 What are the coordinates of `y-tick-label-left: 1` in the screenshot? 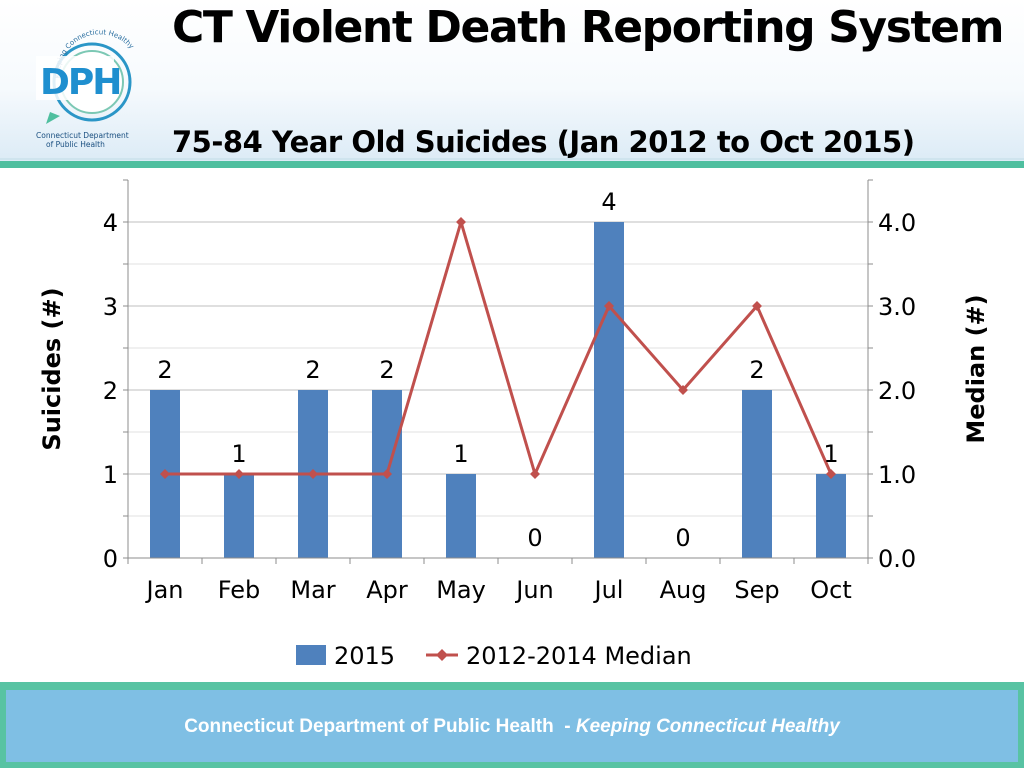 It's located at (110, 475).